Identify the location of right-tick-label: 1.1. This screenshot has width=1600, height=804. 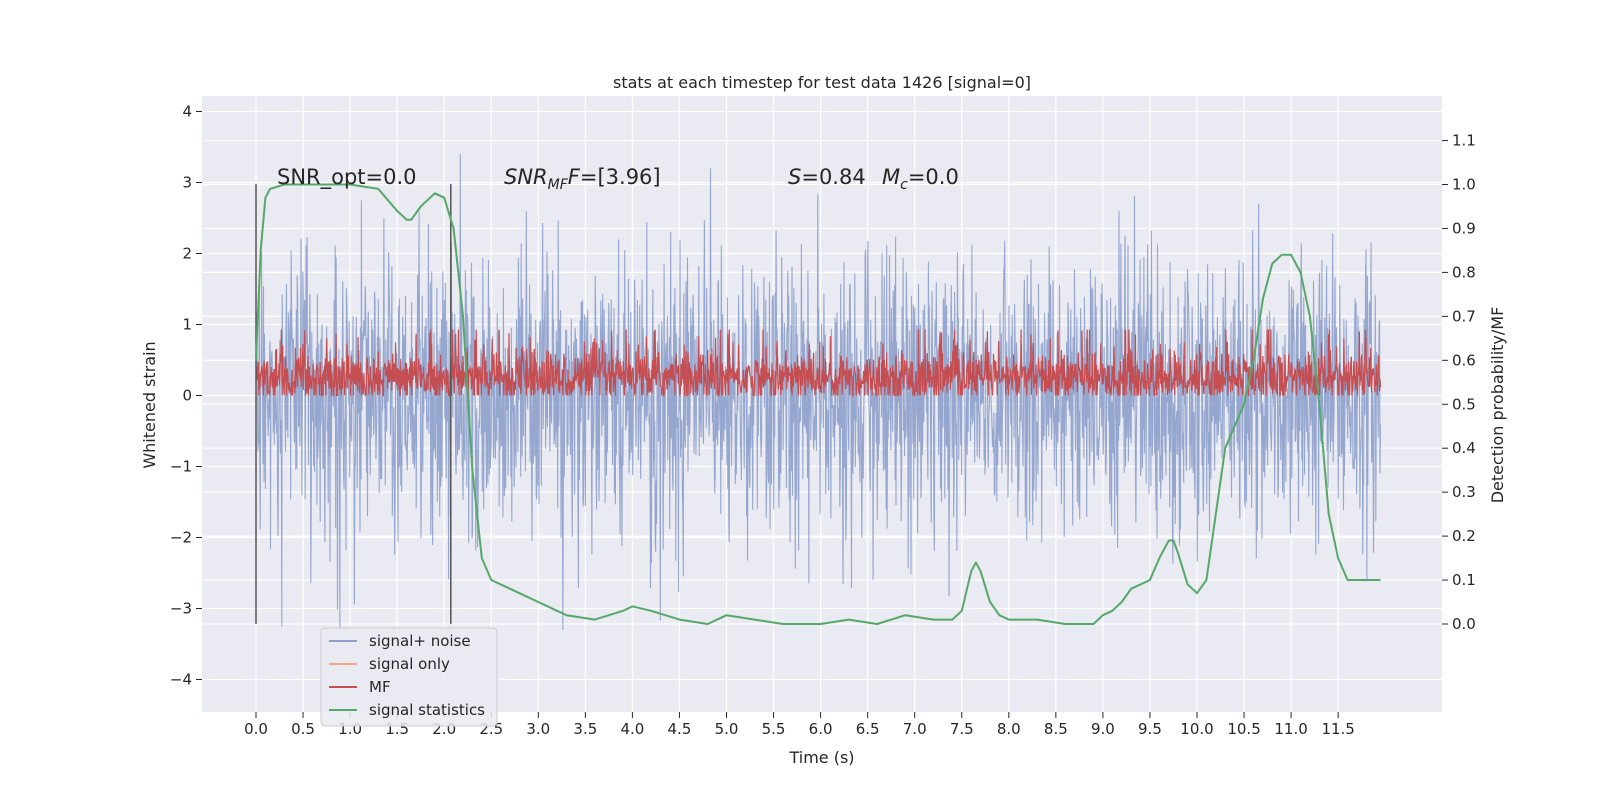
(1464, 141).